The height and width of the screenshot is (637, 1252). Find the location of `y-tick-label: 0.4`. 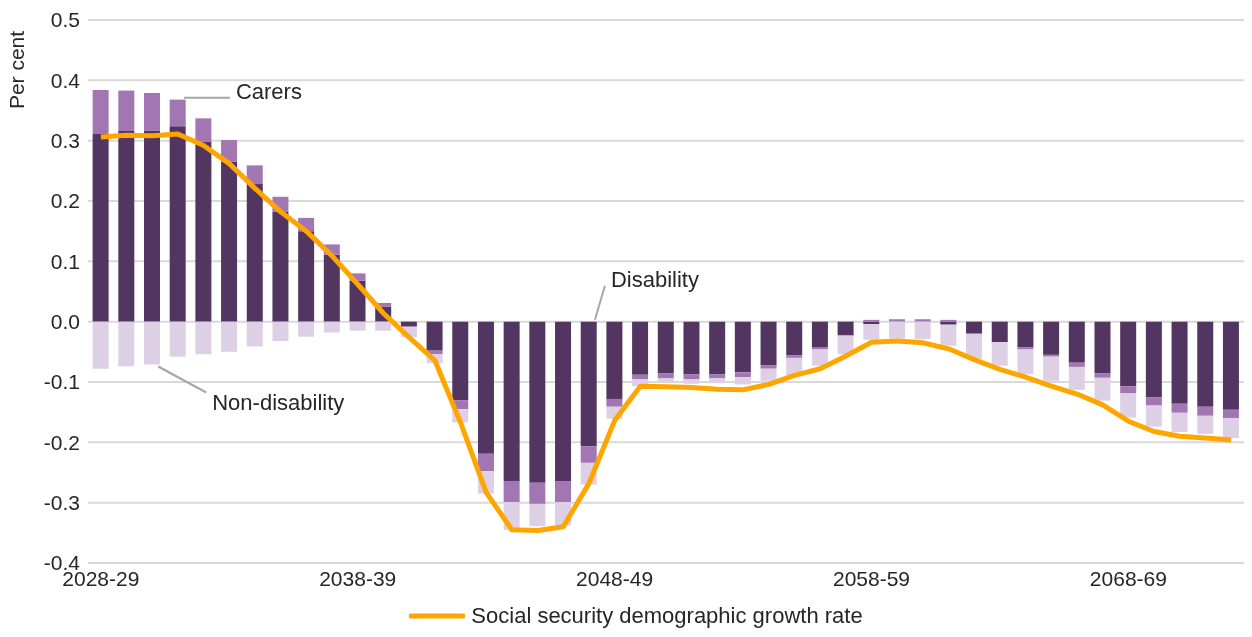

y-tick-label: 0.4 is located at coordinates (65, 80).